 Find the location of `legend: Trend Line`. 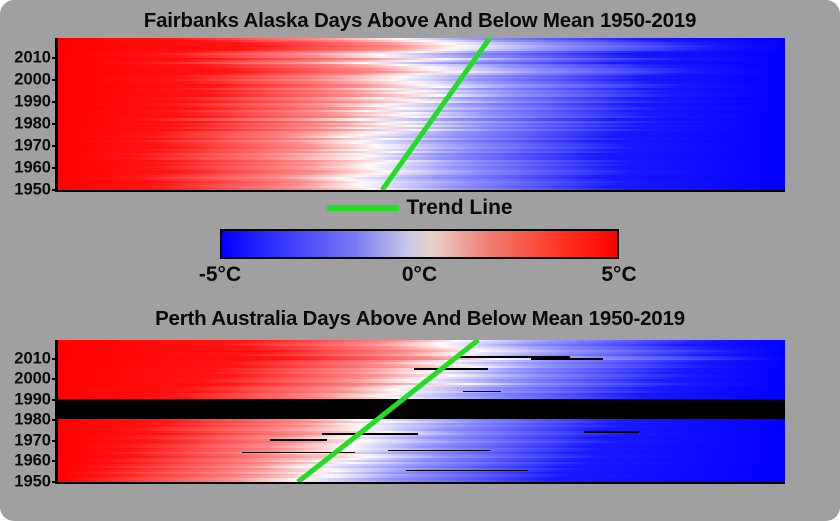

legend: Trend Line is located at coordinates (420, 208).